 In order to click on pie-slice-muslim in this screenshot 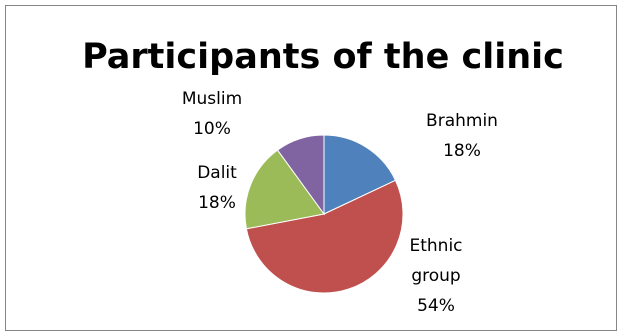, I will do `click(300, 175)`.